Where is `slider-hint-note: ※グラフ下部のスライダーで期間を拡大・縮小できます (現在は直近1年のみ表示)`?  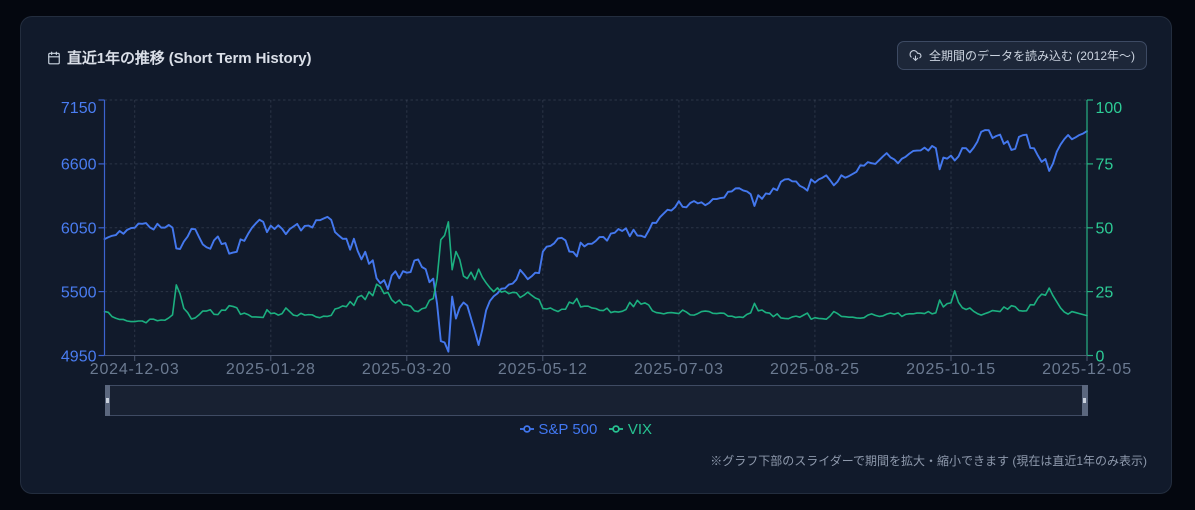
slider-hint-note: ※グラフ下部のスライダーで期間を拡大・縮小できます (現在は直近1年のみ表示) is located at coordinates (928, 461).